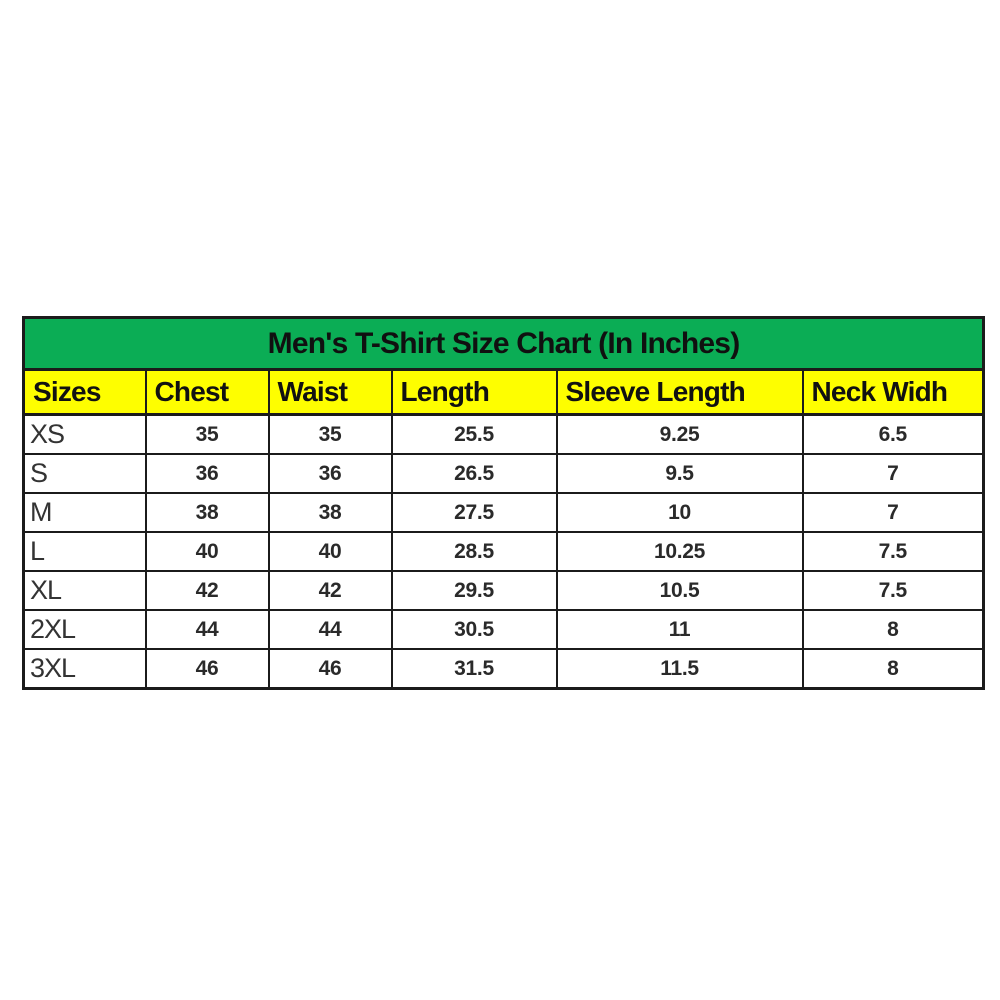  I want to click on size-label: L, so click(84, 551).